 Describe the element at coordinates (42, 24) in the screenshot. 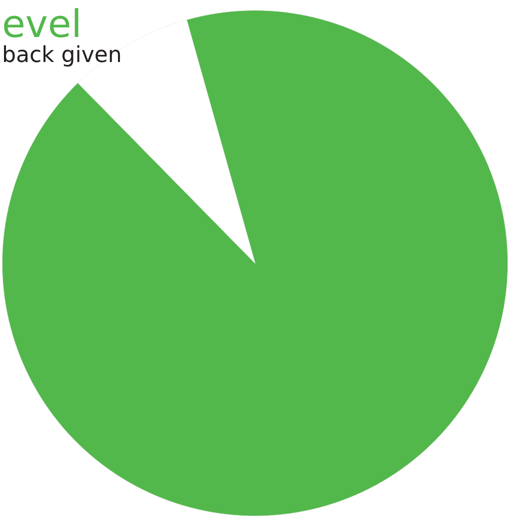

I see `chart-title: evel` at that location.